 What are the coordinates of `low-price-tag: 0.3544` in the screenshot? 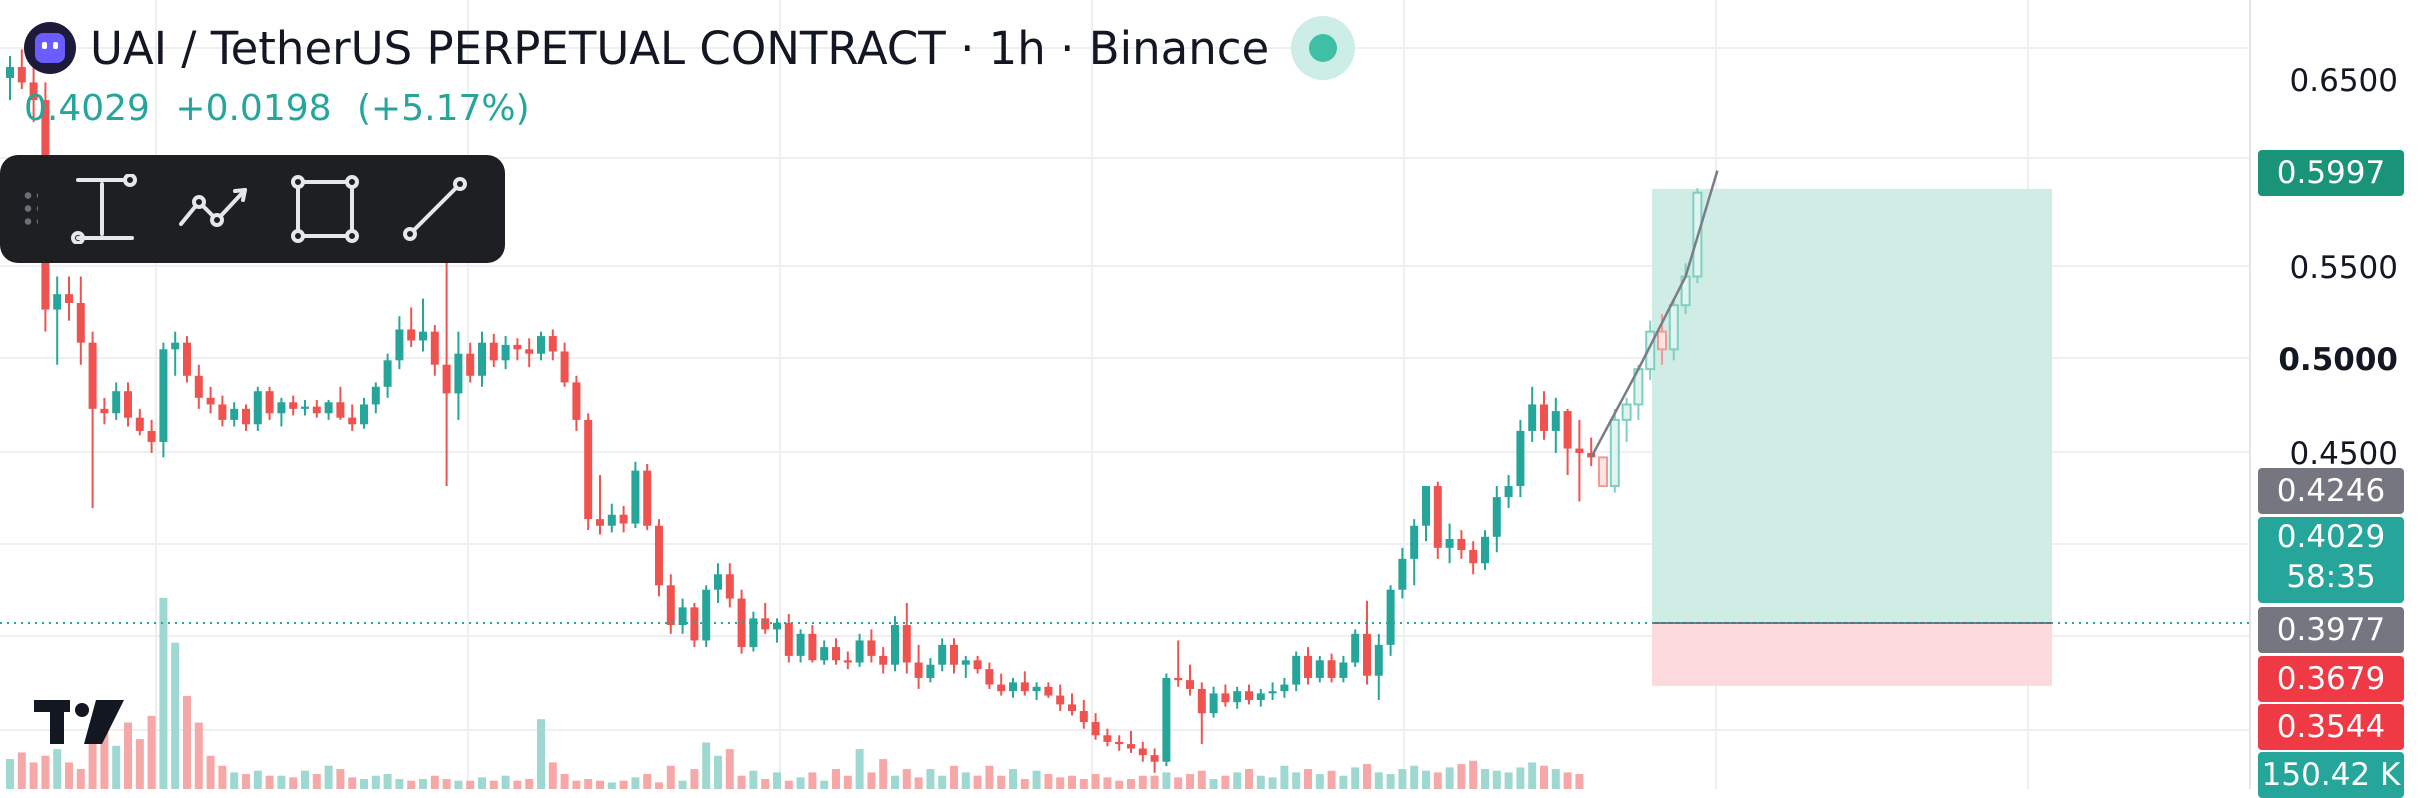 It's located at (2331, 727).